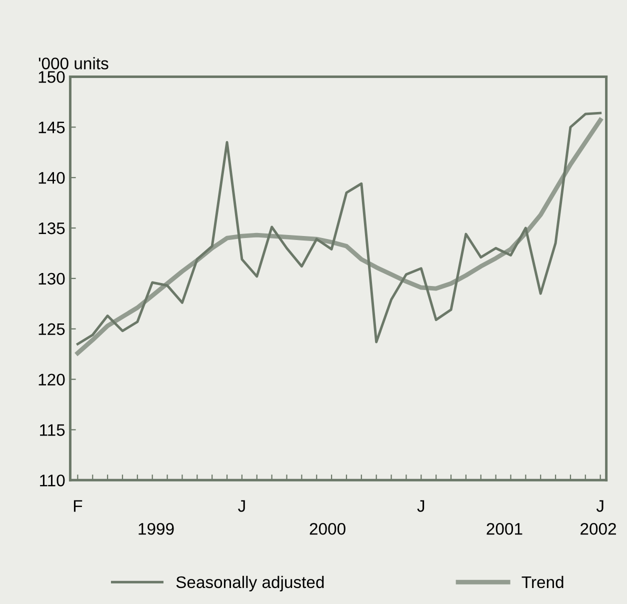  What do you see at coordinates (52, 480) in the screenshot?
I see `y-tick-label: 110` at bounding box center [52, 480].